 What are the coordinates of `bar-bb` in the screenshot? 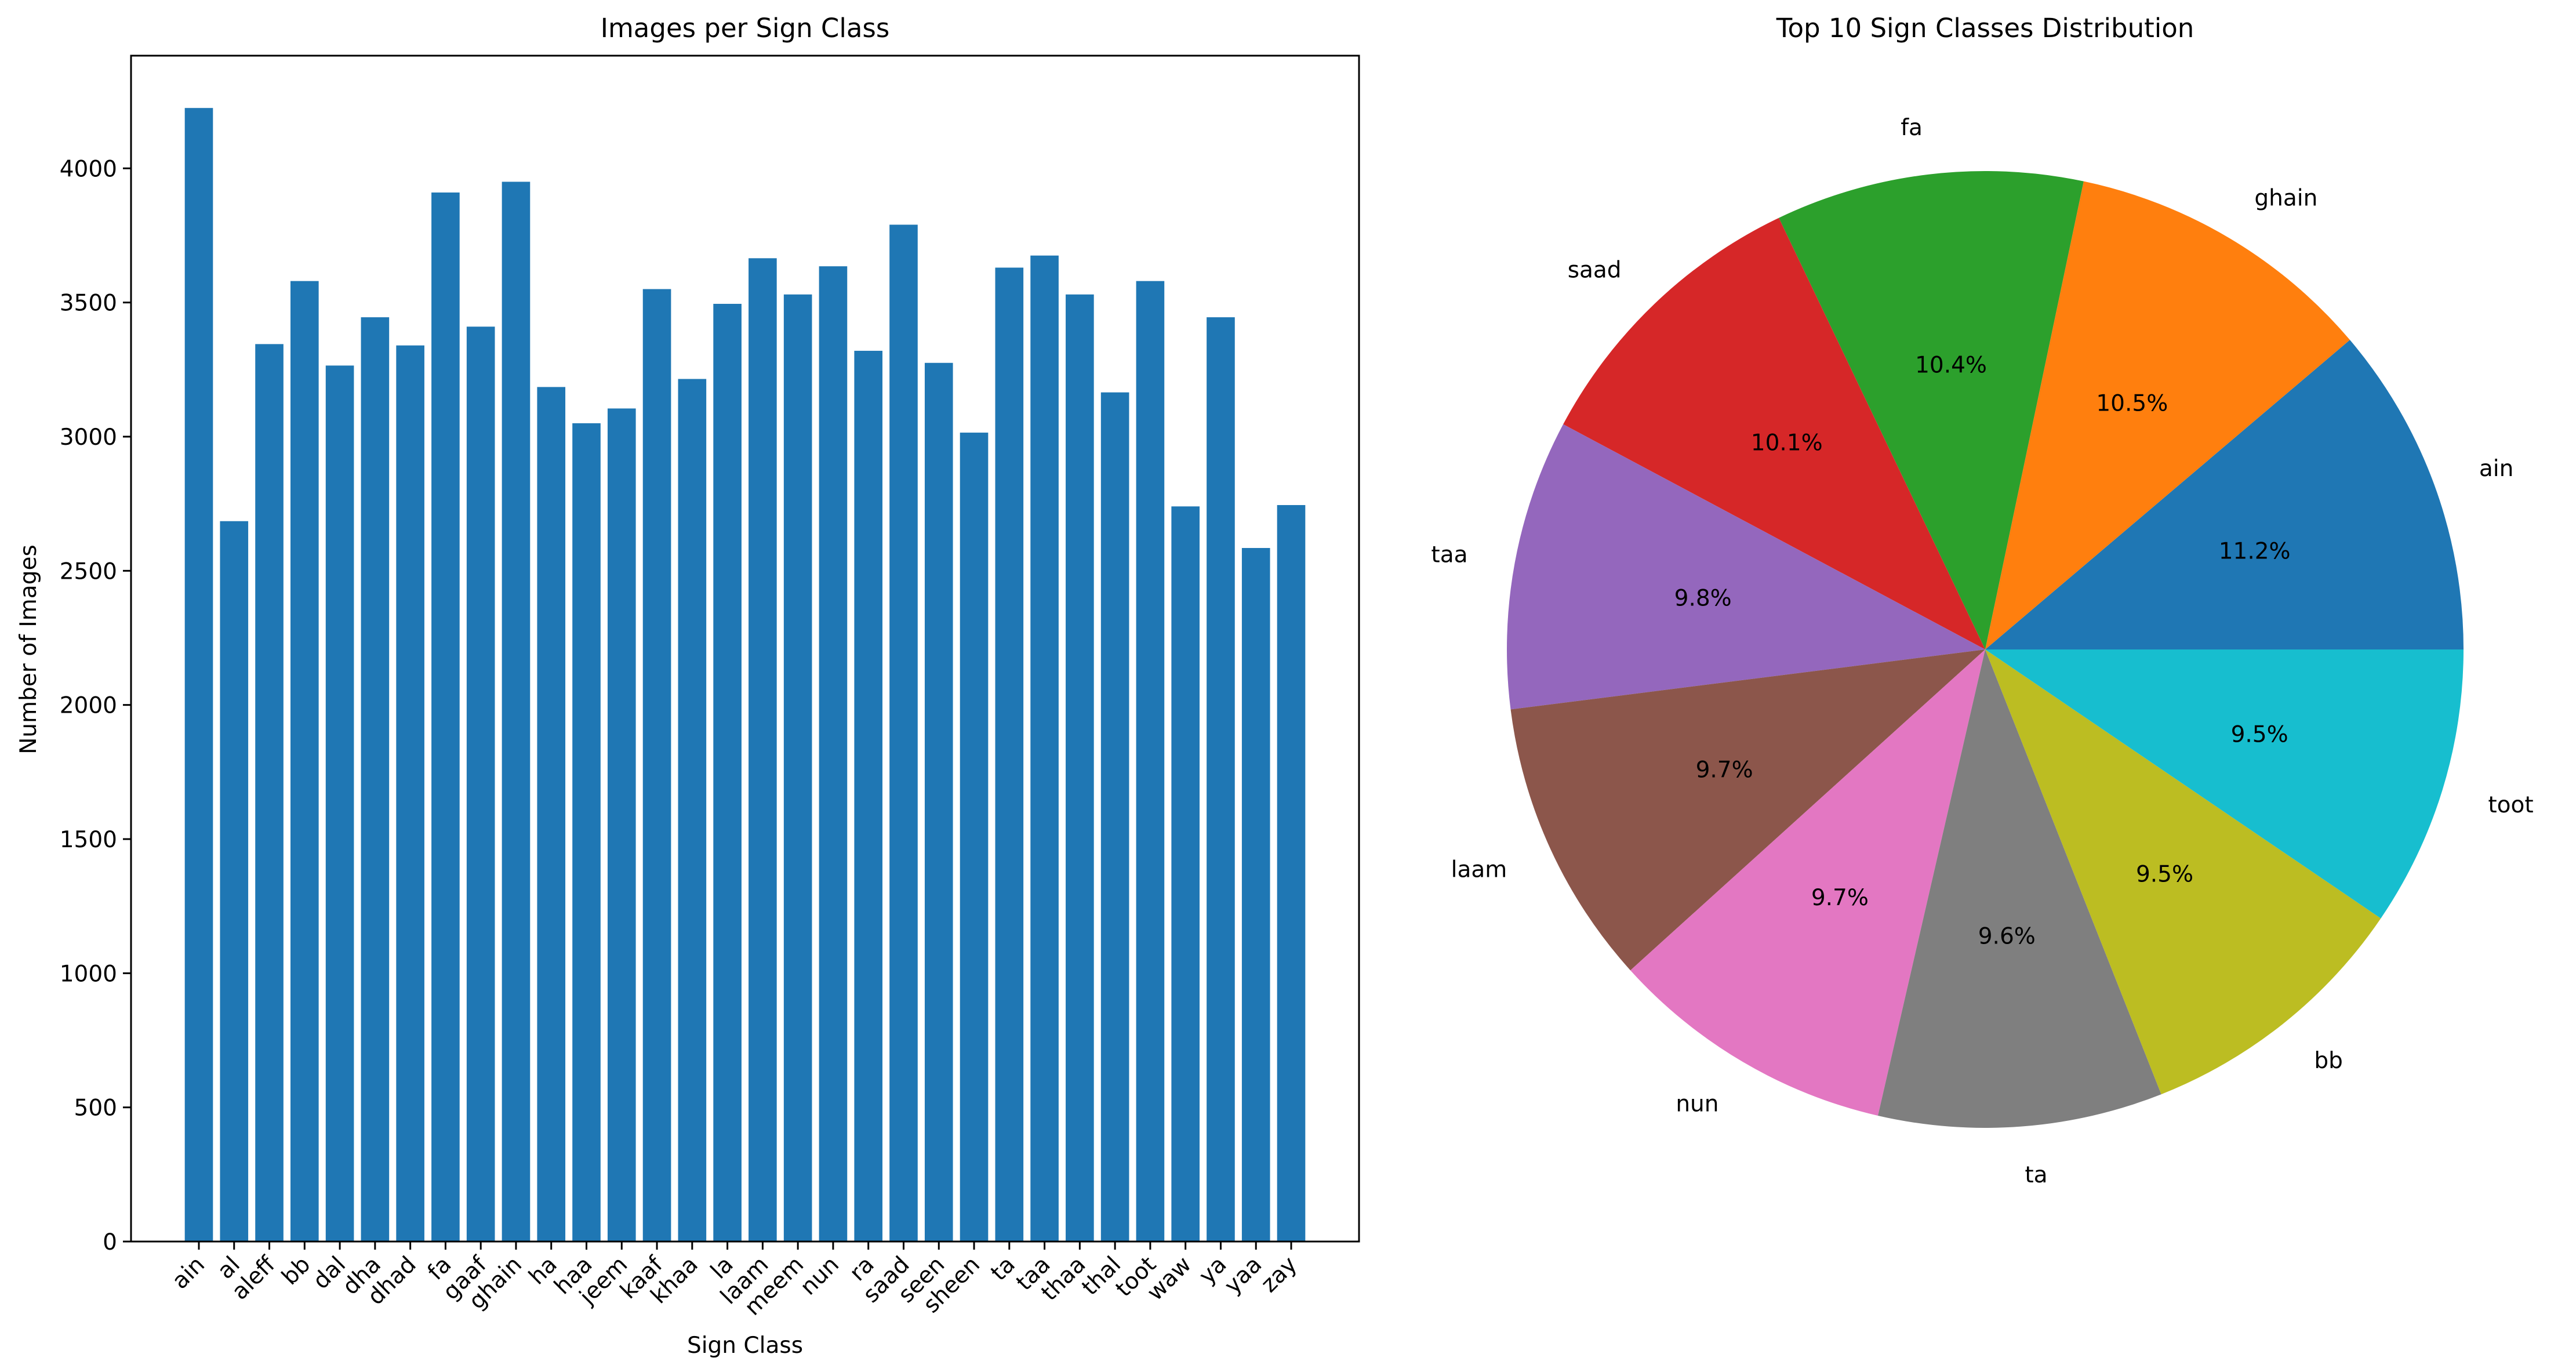 It's located at (304, 761).